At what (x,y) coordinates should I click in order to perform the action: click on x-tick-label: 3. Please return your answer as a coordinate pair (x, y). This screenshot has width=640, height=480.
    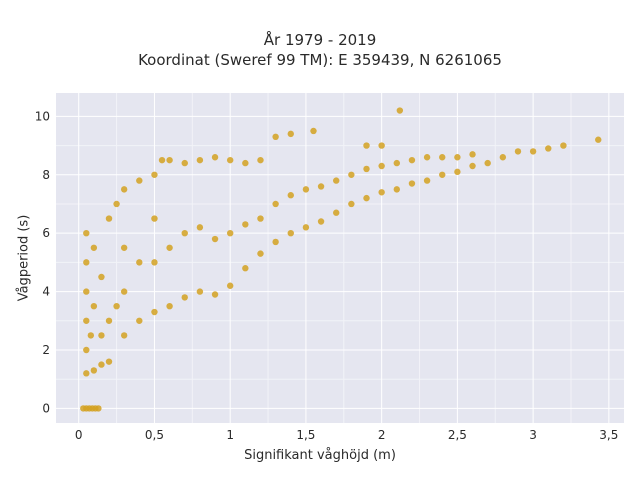
    Looking at the image, I should click on (533, 435).